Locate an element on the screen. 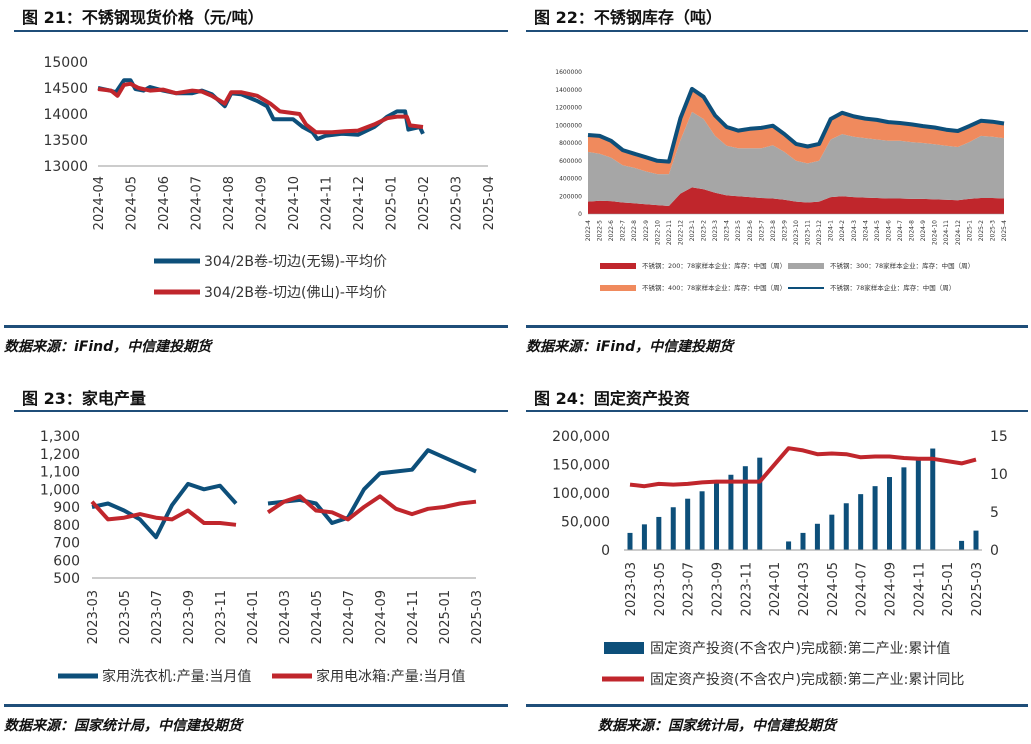  y-tick-label: 200000 is located at coordinates (570, 196).